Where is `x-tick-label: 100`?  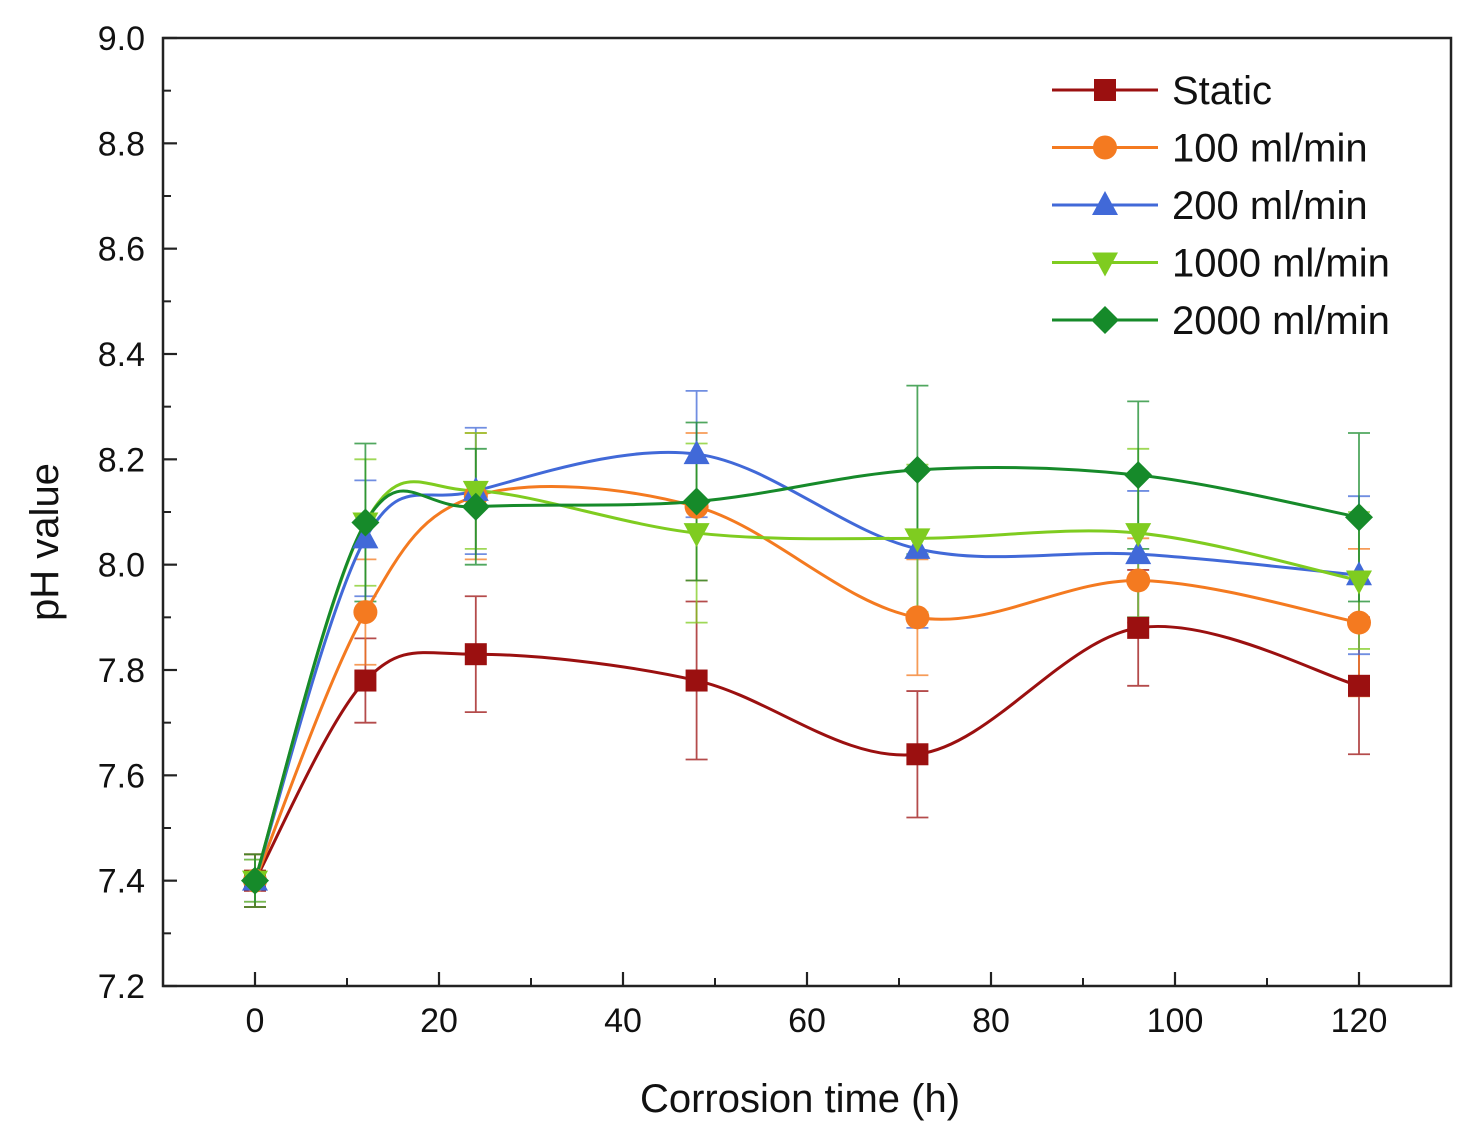
x-tick-label: 100 is located at coordinates (1175, 1021).